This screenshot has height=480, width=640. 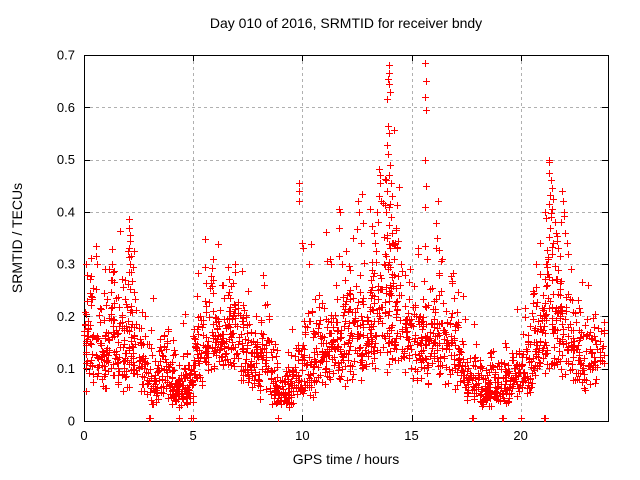 I want to click on y-tick-label: 0.7, so click(x=66, y=55).